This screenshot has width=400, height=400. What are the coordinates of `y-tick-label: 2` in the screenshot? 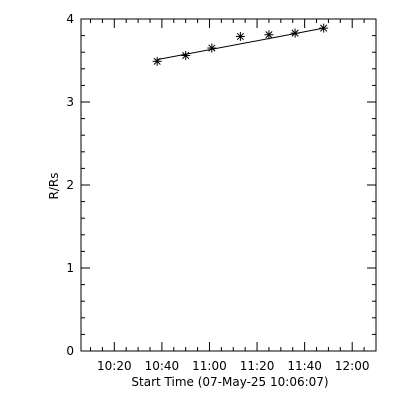 It's located at (70, 185).